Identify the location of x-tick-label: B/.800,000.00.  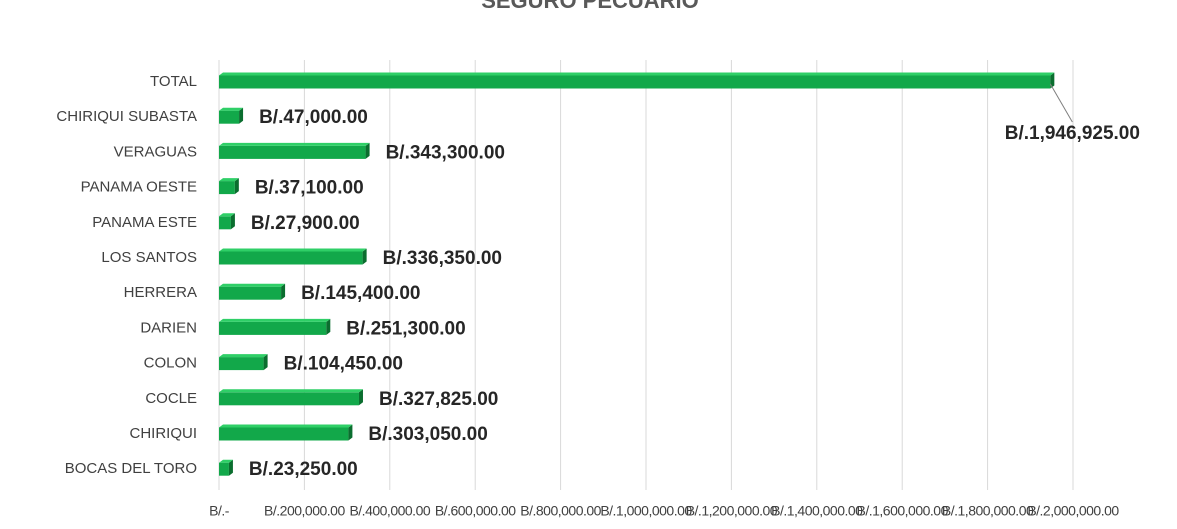
(560, 511).